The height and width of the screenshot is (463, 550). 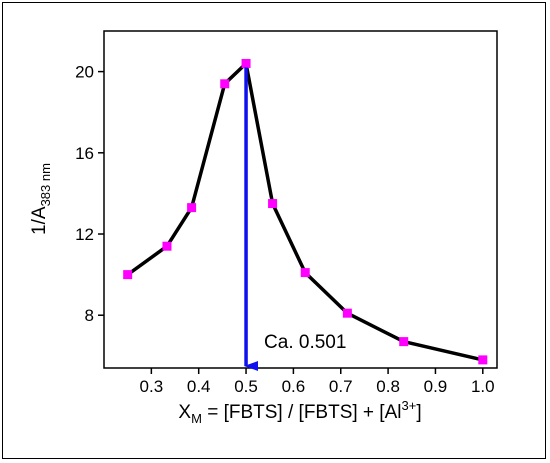 I want to click on annotation-label: Ca. 0.501, so click(x=305, y=342).